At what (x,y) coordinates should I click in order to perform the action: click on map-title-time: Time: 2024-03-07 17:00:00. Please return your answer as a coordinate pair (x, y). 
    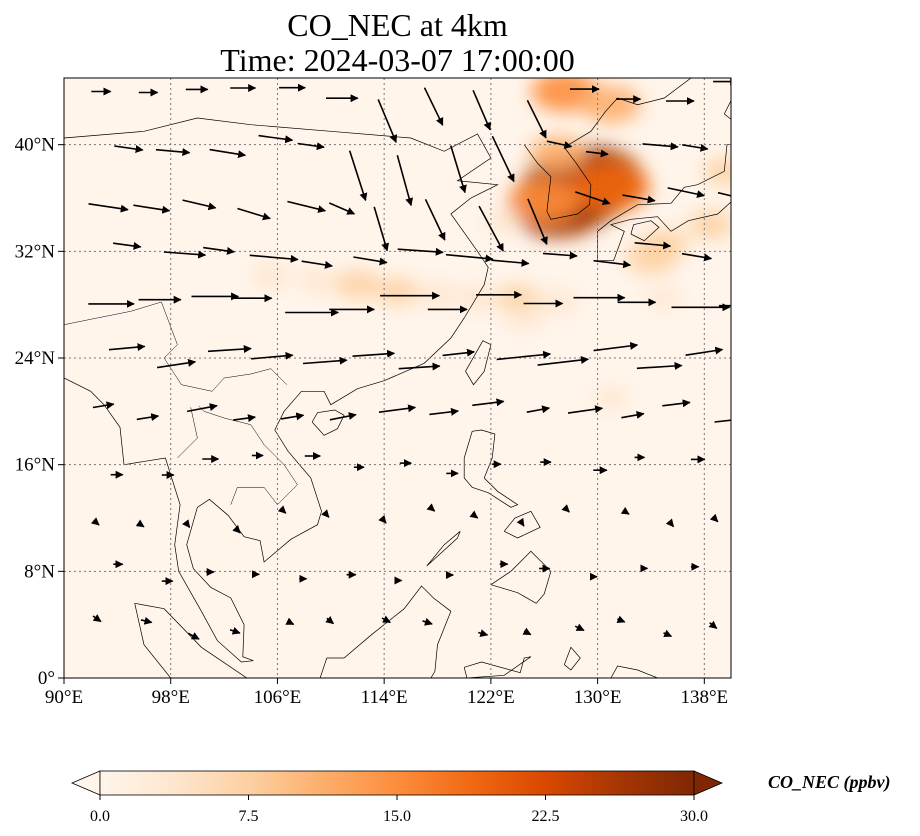
    Looking at the image, I should click on (397, 60).